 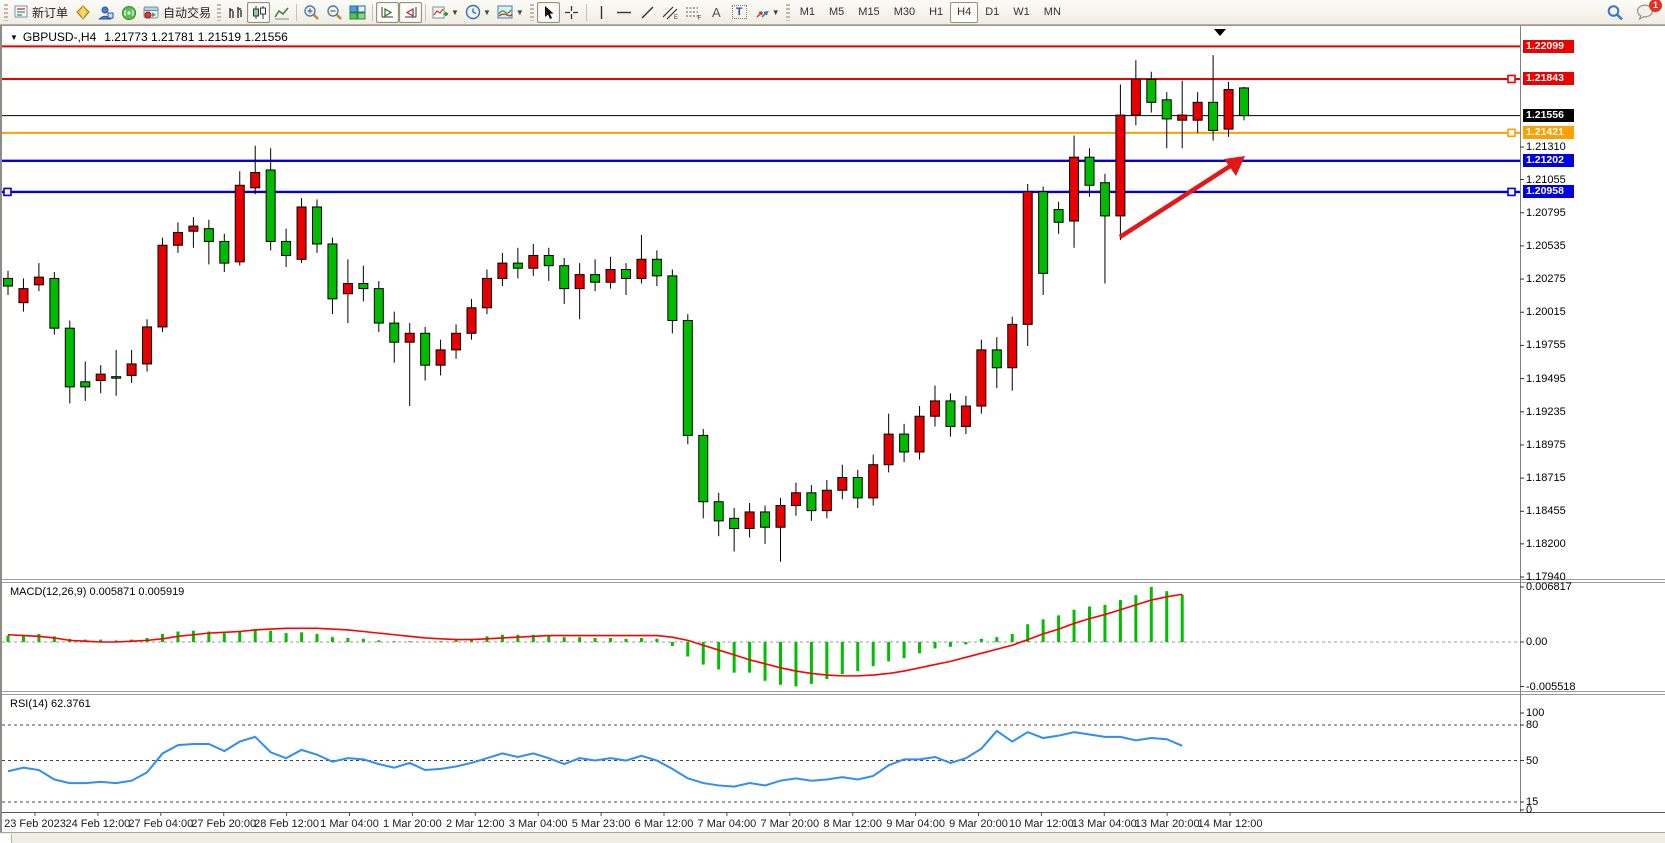 What do you see at coordinates (837, 12) in the screenshot?
I see `timeframe-m5: M5` at bounding box center [837, 12].